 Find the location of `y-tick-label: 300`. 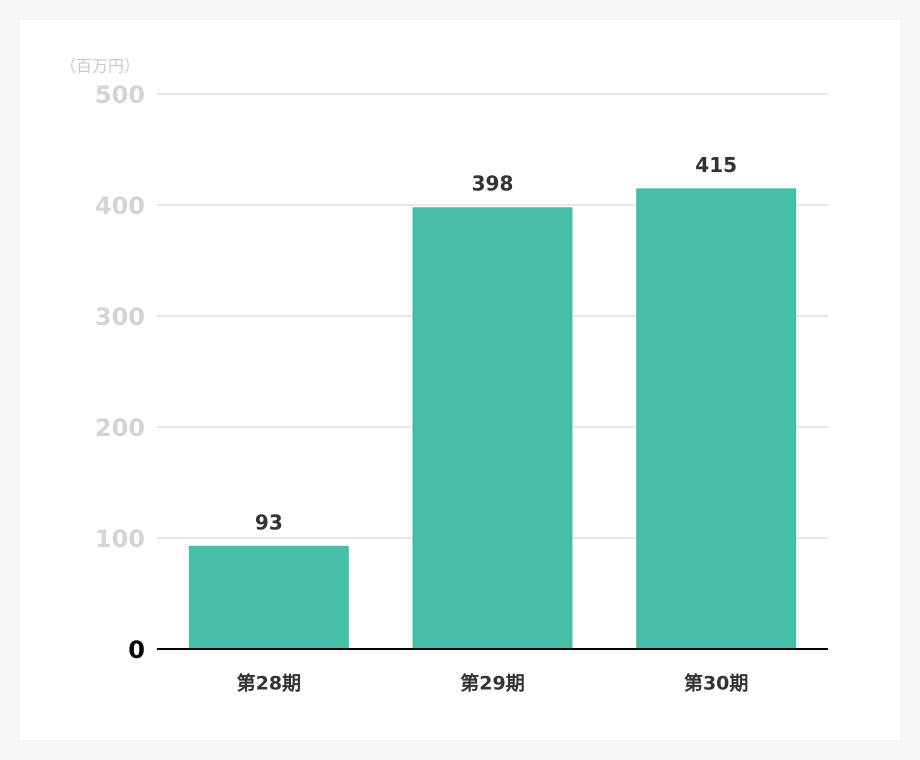

y-tick-label: 300 is located at coordinates (120, 317).